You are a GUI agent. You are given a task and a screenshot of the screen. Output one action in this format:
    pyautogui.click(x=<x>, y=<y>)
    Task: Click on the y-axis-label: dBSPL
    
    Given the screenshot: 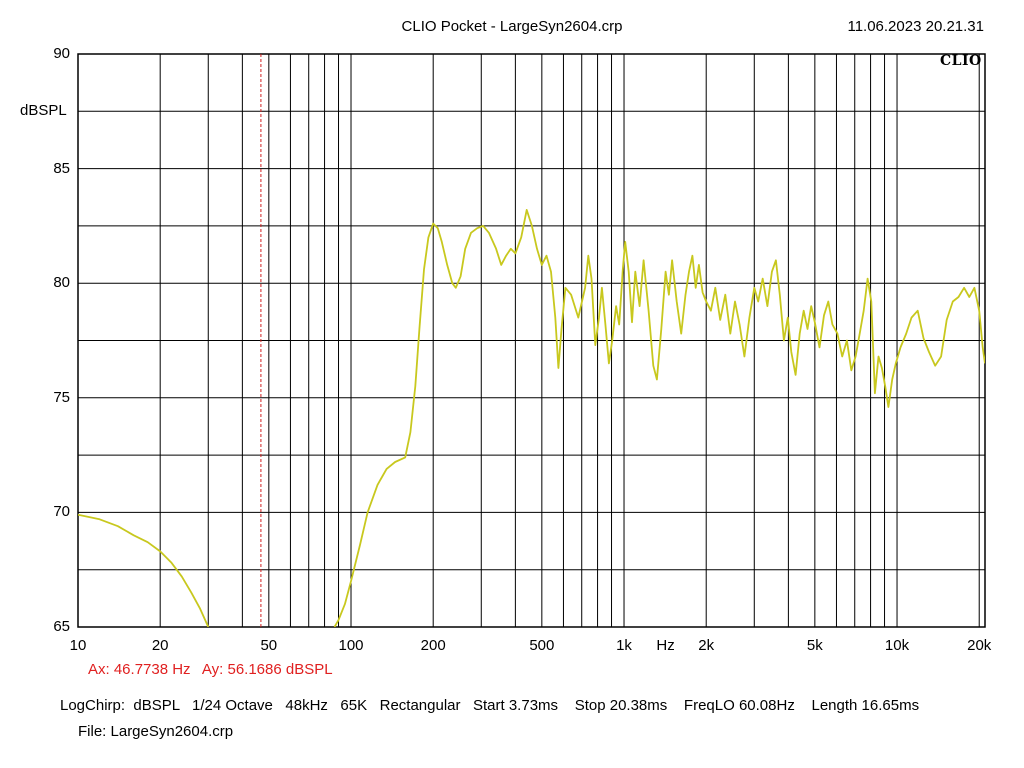 What is the action you would take?
    pyautogui.click(x=43, y=110)
    